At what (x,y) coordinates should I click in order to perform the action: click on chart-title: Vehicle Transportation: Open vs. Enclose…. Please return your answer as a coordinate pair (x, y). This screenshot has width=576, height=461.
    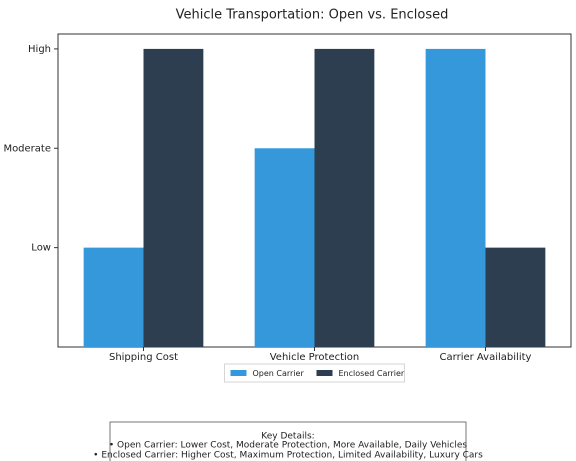
    Looking at the image, I should click on (312, 15).